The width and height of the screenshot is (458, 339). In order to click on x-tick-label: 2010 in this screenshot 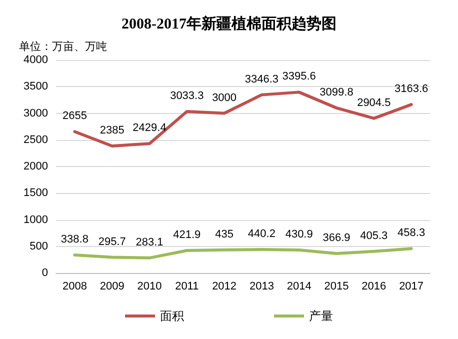, I will do `click(149, 286)`.